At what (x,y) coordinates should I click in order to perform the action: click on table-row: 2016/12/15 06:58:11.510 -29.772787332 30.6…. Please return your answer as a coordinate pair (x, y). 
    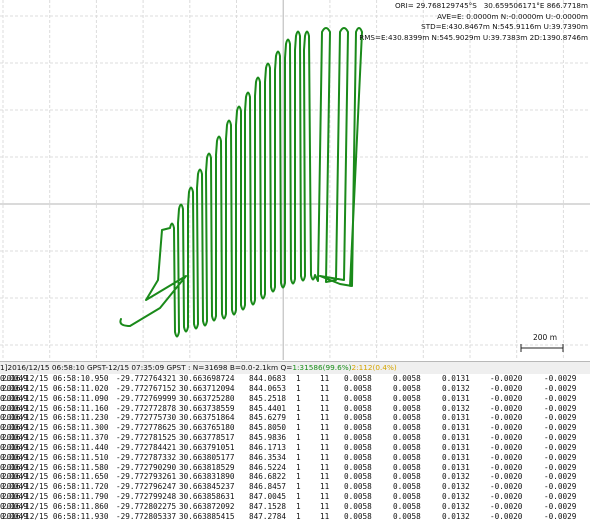
    Looking at the image, I should click on (295, 458).